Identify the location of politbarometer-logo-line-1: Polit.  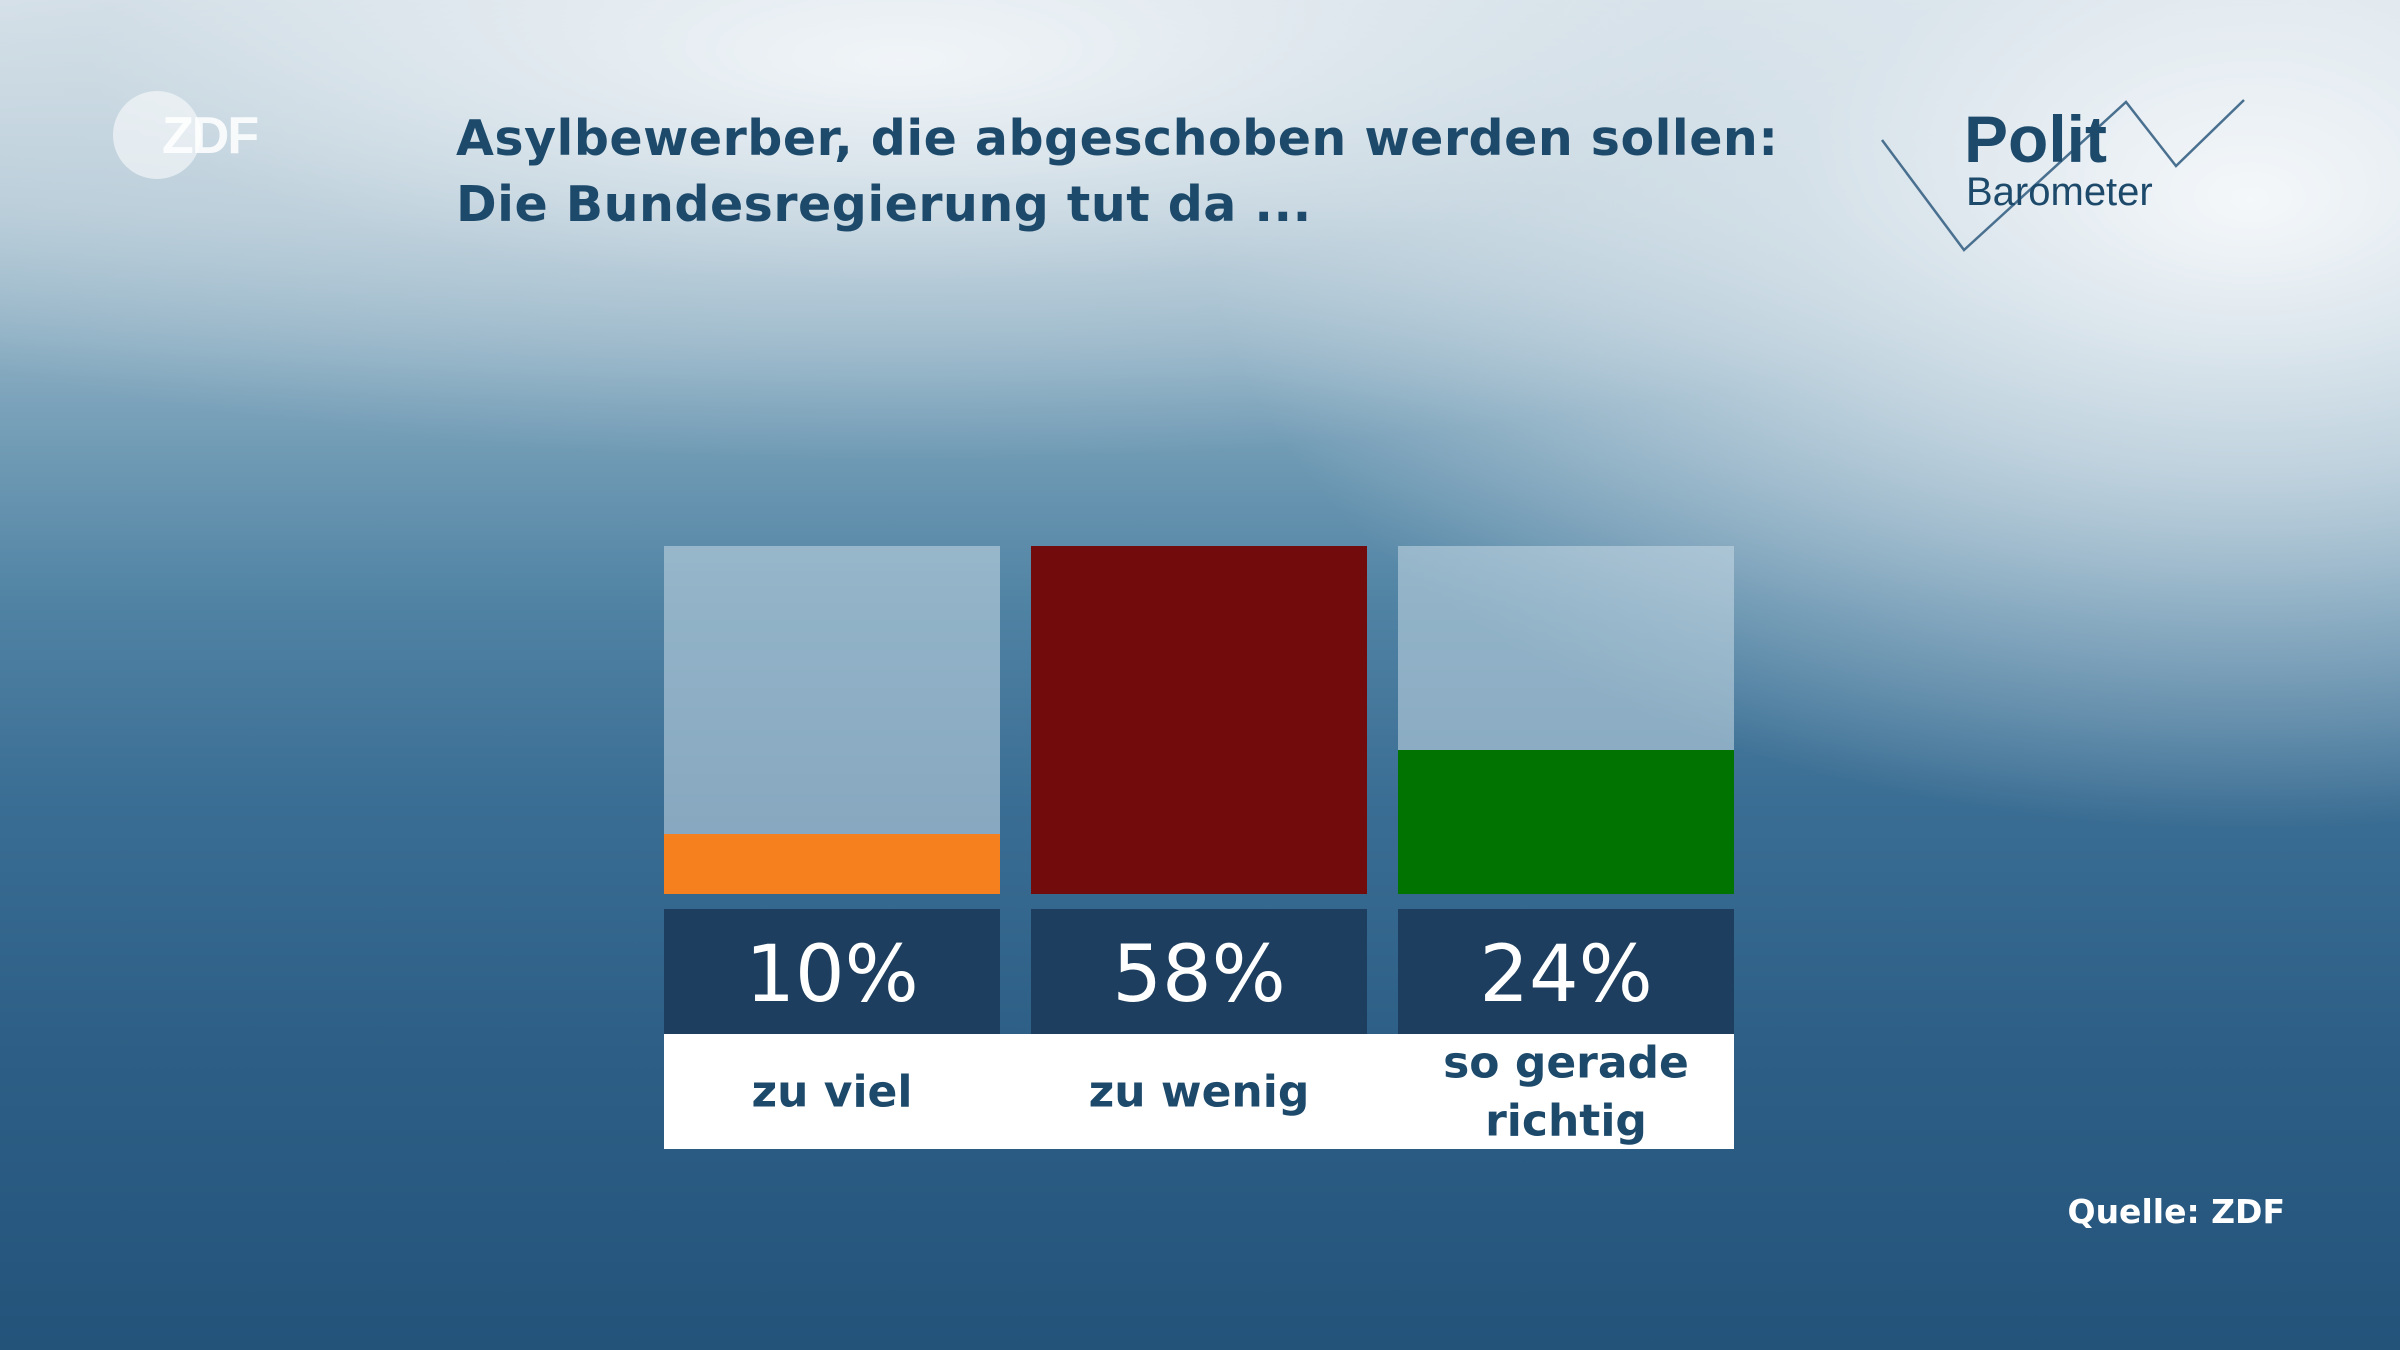
(2035, 139).